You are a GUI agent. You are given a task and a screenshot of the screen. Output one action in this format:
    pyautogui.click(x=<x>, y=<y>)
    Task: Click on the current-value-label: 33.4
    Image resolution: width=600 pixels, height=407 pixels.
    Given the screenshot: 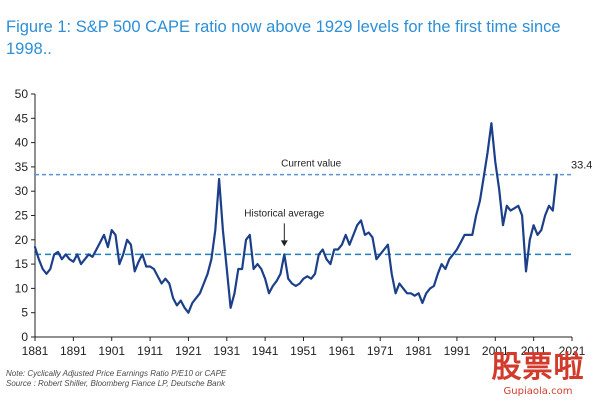 What is the action you would take?
    pyautogui.click(x=581, y=166)
    